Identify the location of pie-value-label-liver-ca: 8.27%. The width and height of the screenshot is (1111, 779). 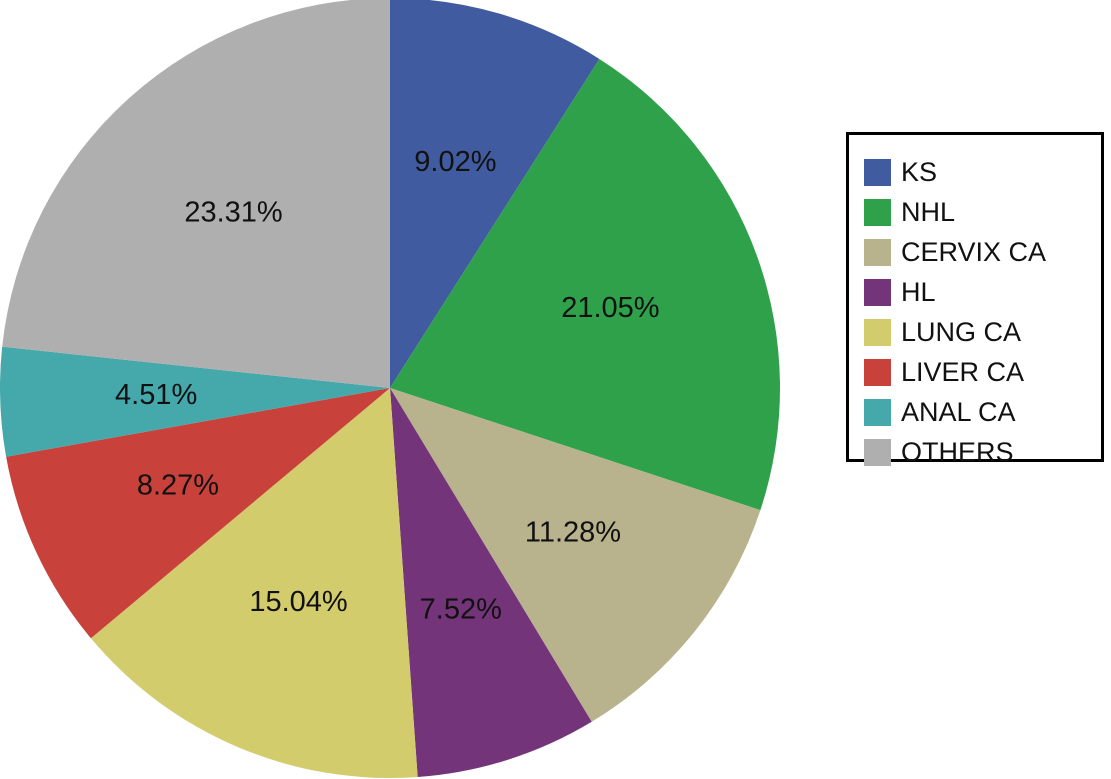
(178, 486).